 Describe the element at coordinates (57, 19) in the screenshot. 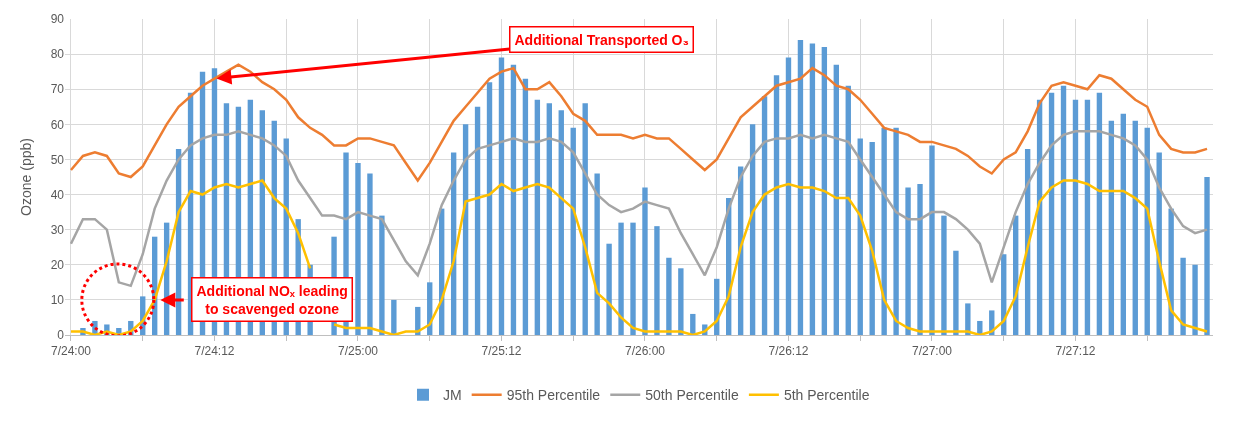

I see `y-tick-label: 90` at that location.